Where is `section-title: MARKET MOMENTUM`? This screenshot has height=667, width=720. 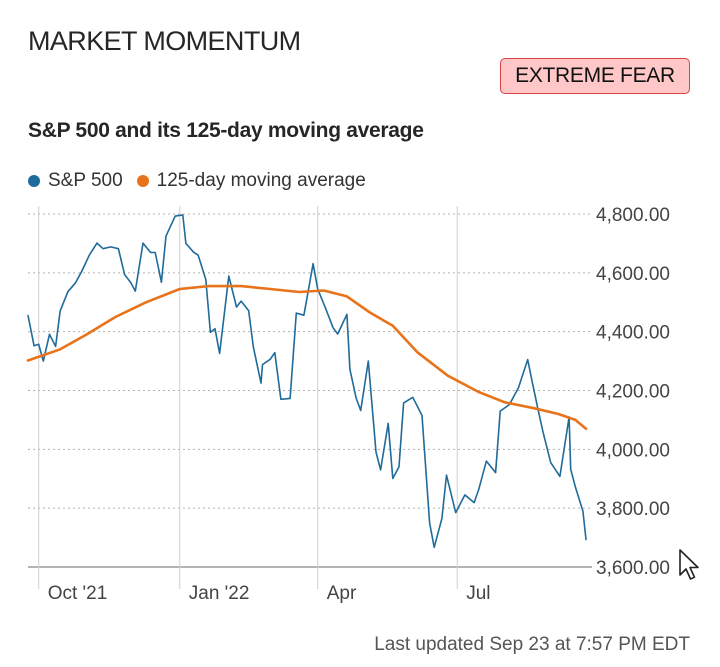
section-title: MARKET MOMENTUM is located at coordinates (164, 41).